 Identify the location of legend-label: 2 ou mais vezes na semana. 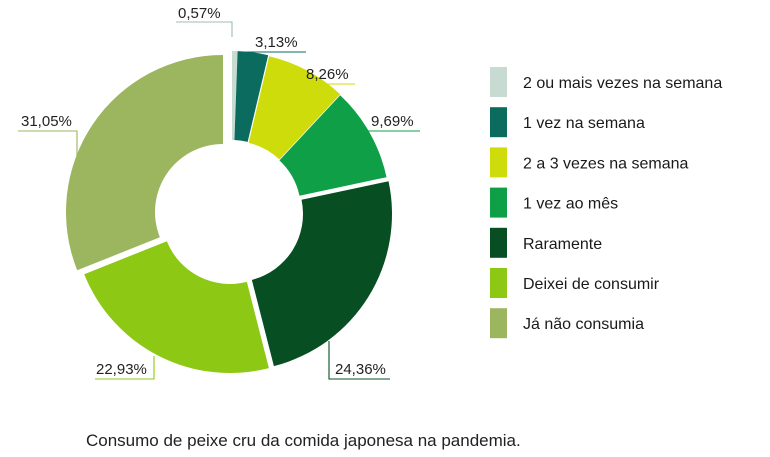
(622, 83).